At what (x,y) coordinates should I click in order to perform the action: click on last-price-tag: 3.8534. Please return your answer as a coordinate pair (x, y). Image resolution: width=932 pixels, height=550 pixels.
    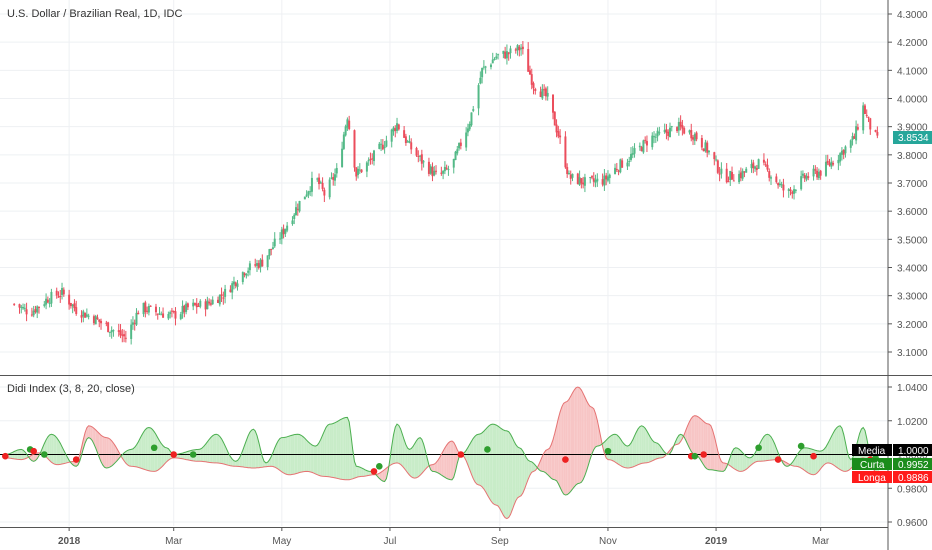
    Looking at the image, I should click on (912, 137).